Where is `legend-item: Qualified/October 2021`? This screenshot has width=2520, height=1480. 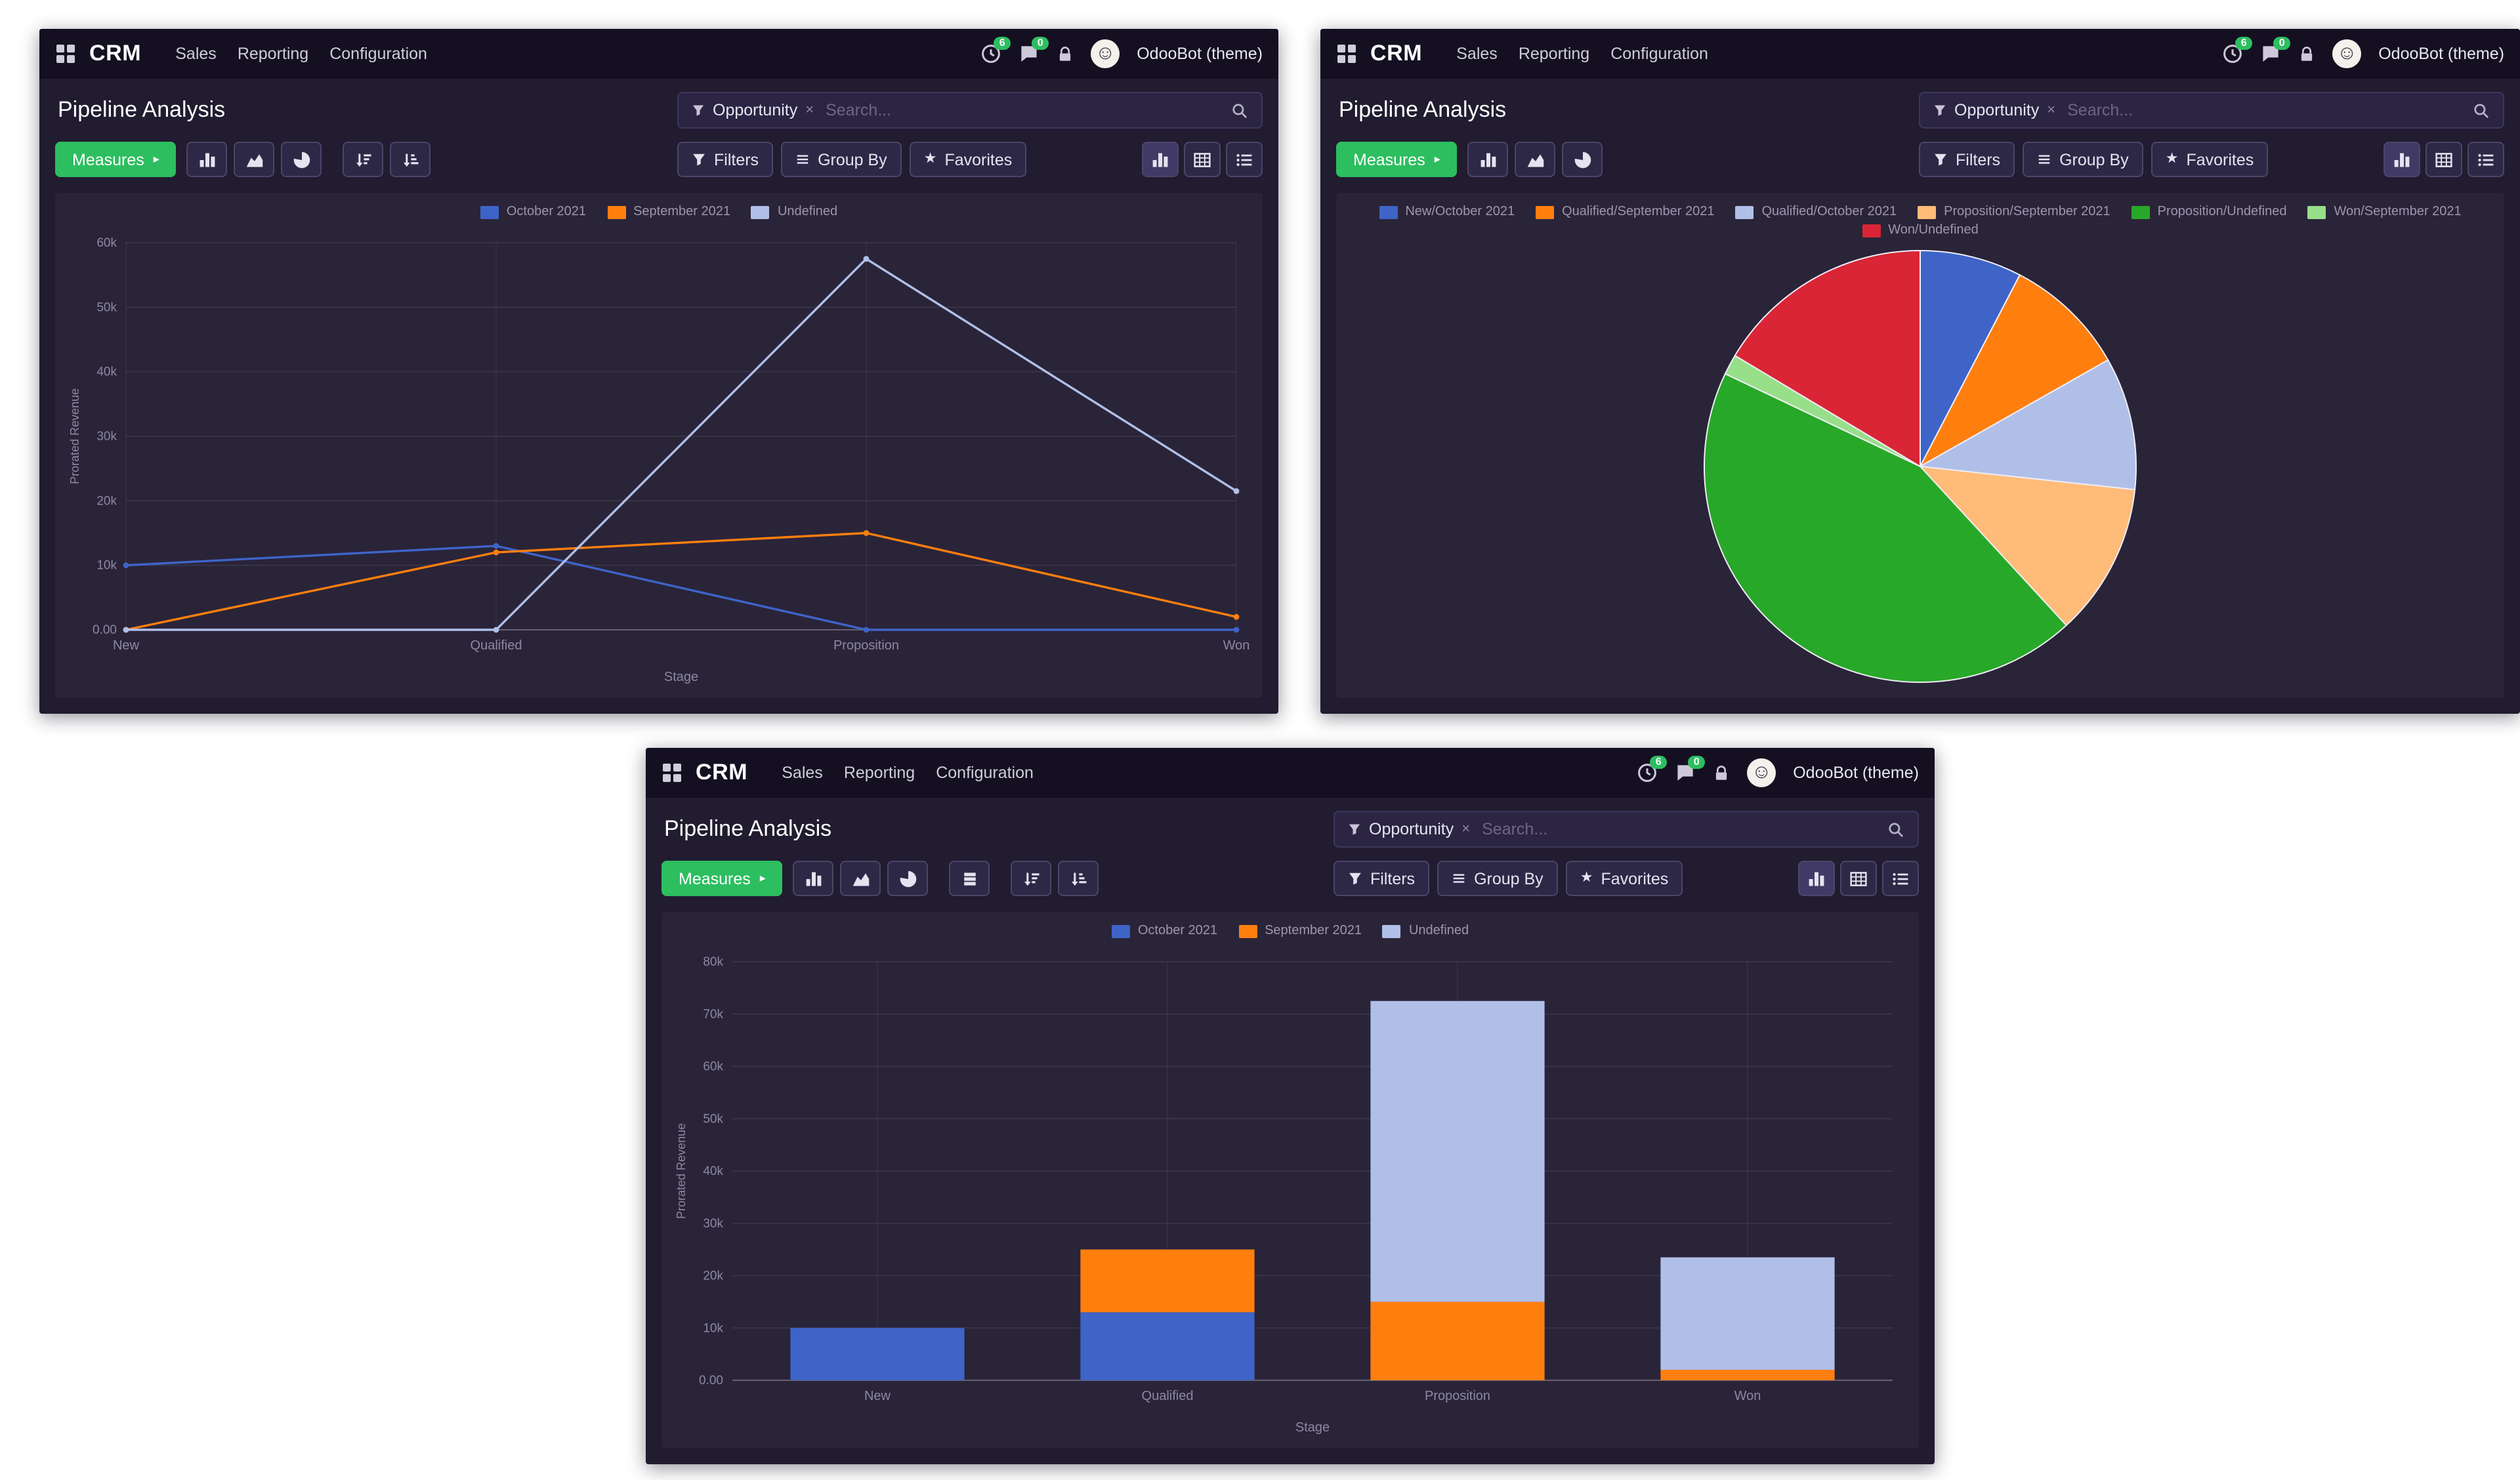 legend-item: Qualified/October 2021 is located at coordinates (1816, 212).